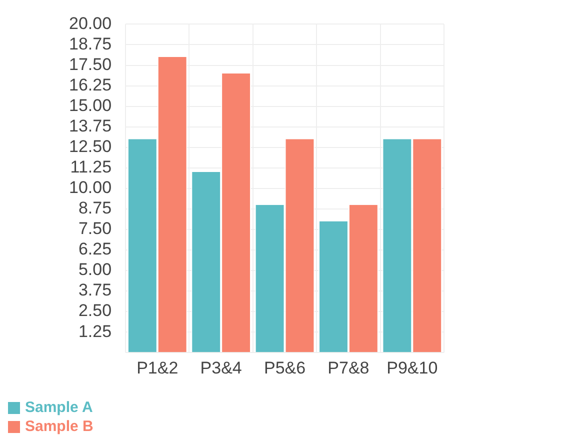 The width and height of the screenshot is (574, 443). Describe the element at coordinates (59, 407) in the screenshot. I see `legend-label: Sample A` at that location.